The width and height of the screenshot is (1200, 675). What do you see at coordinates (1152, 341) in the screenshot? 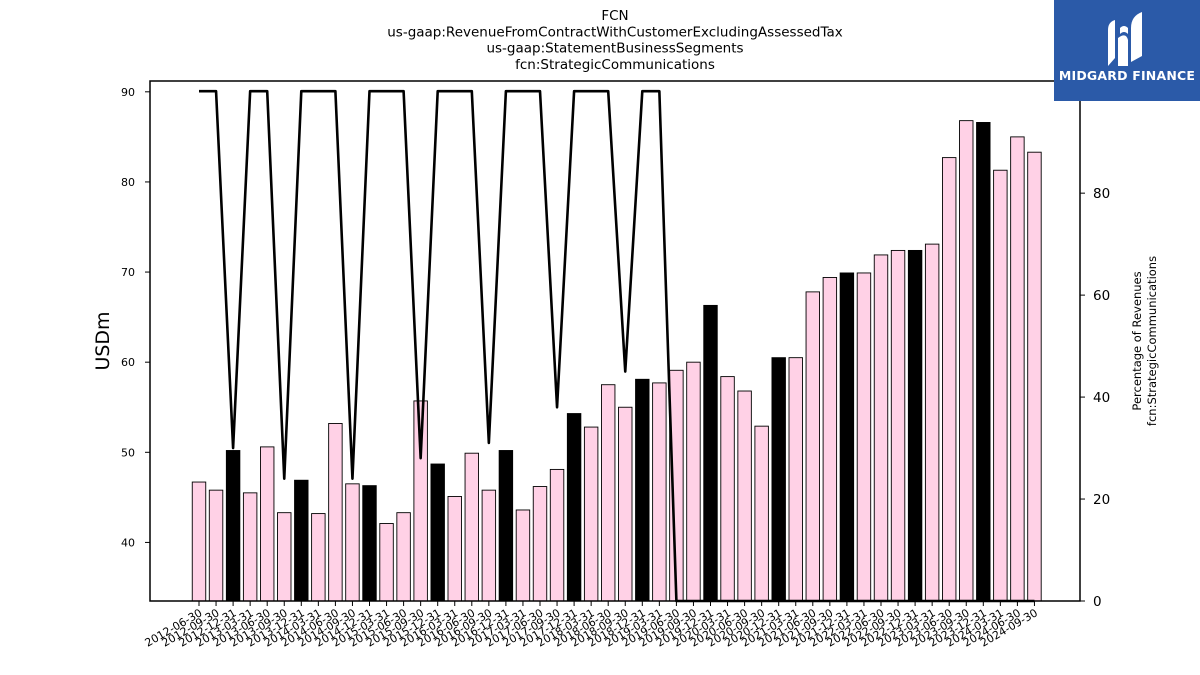
I see `y-right-axis-label: fcn:StrategicCommunications` at bounding box center [1152, 341].